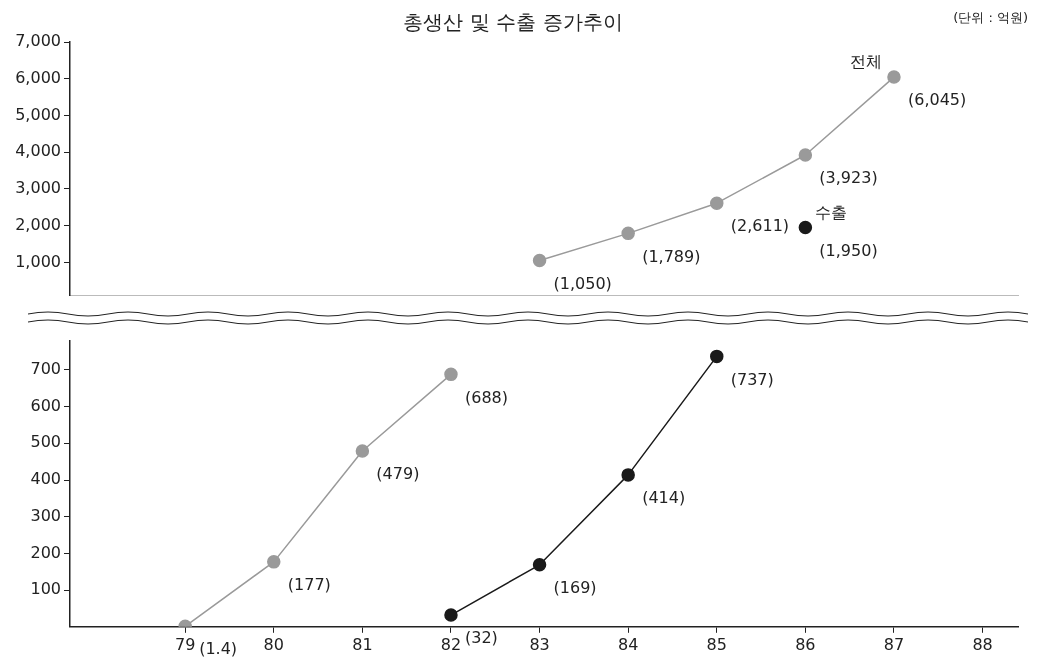 The image size is (1046, 667). What do you see at coordinates (628, 644) in the screenshot?
I see `x-tick-label: 84` at bounding box center [628, 644].